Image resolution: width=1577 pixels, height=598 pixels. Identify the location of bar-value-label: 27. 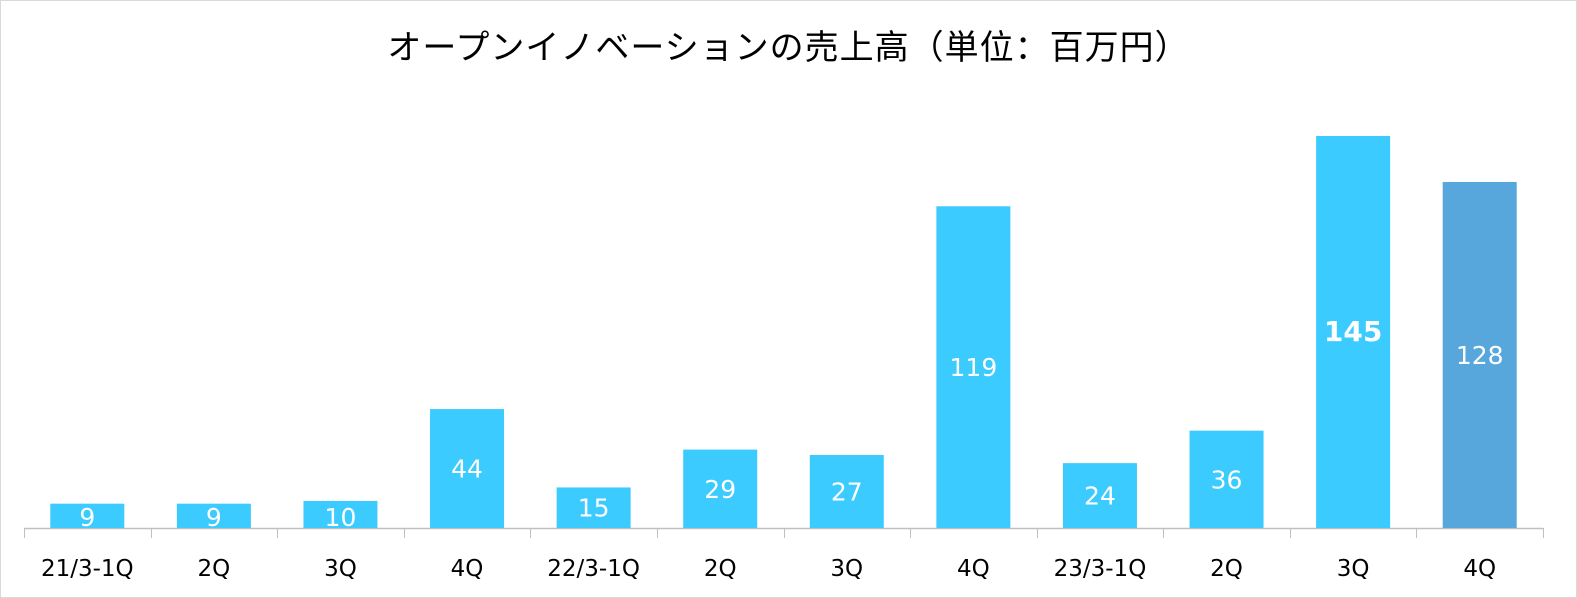
(847, 492).